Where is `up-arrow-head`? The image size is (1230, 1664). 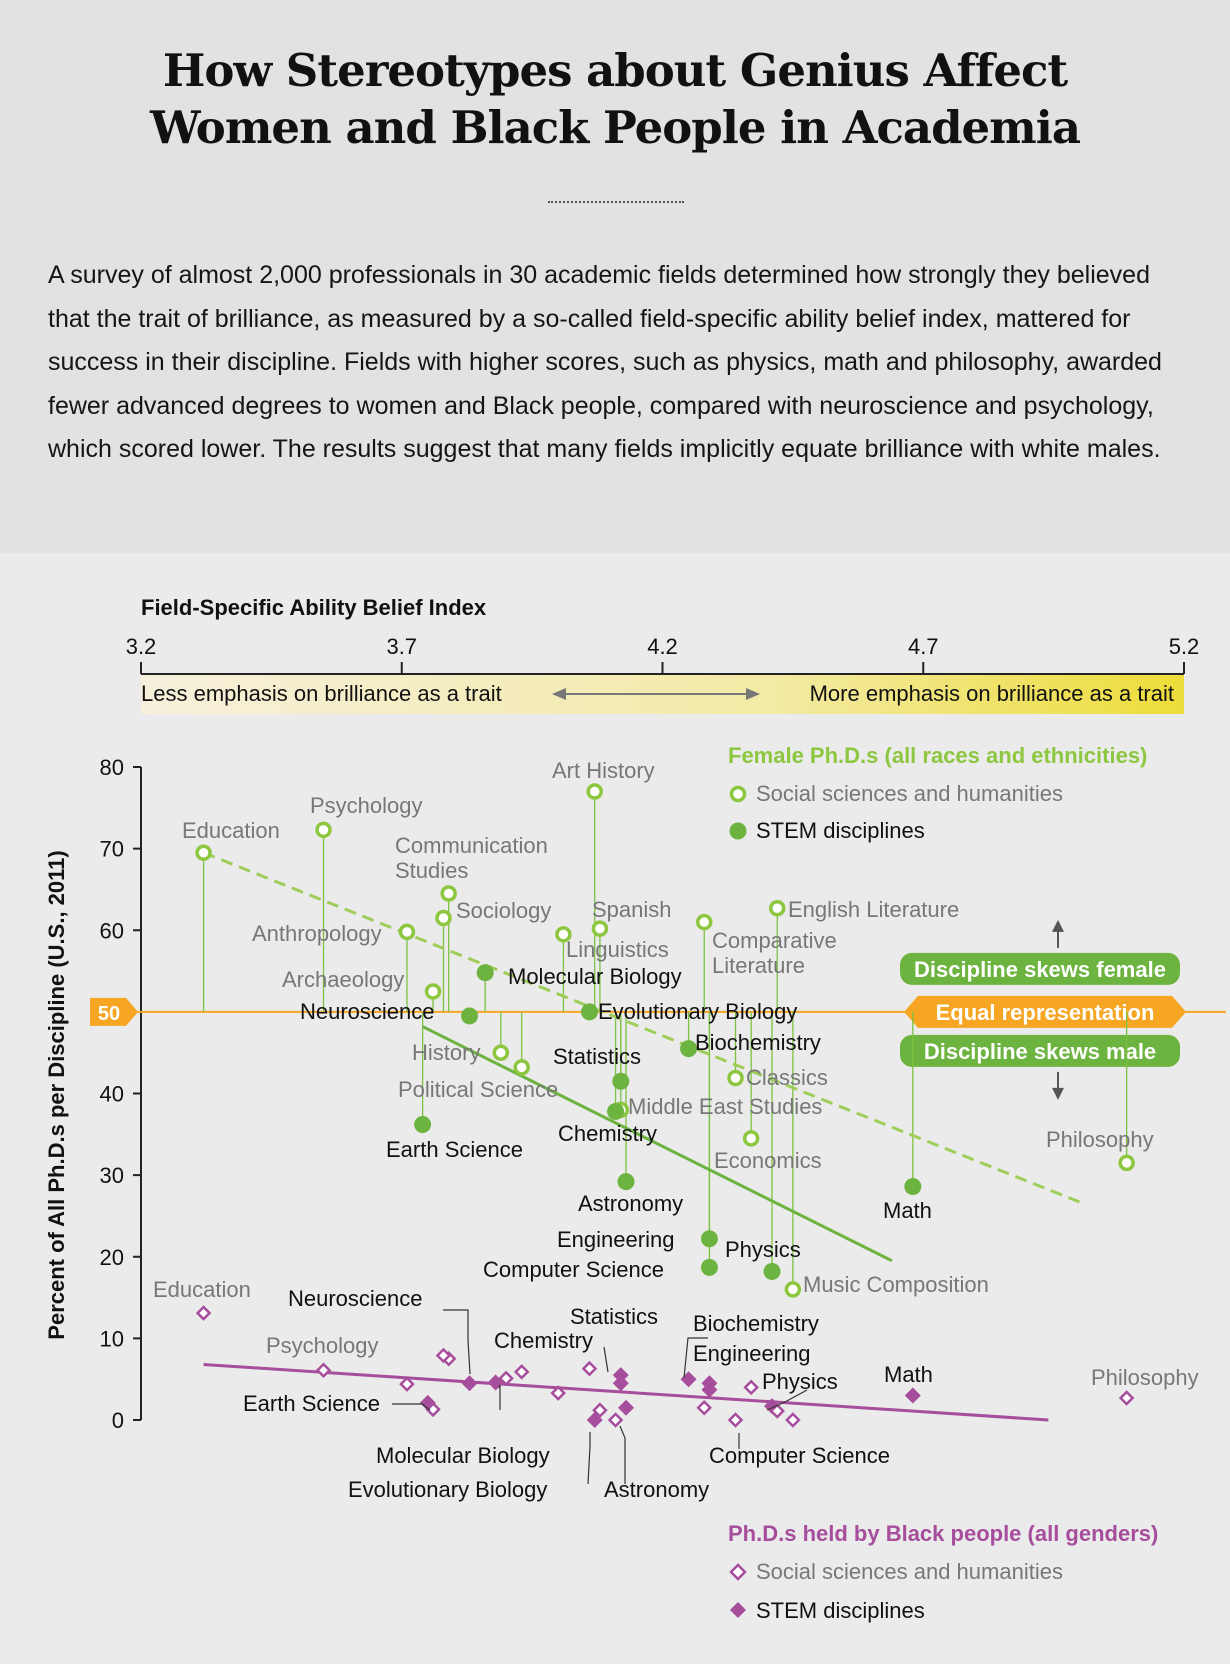 up-arrow-head is located at coordinates (1058, 925).